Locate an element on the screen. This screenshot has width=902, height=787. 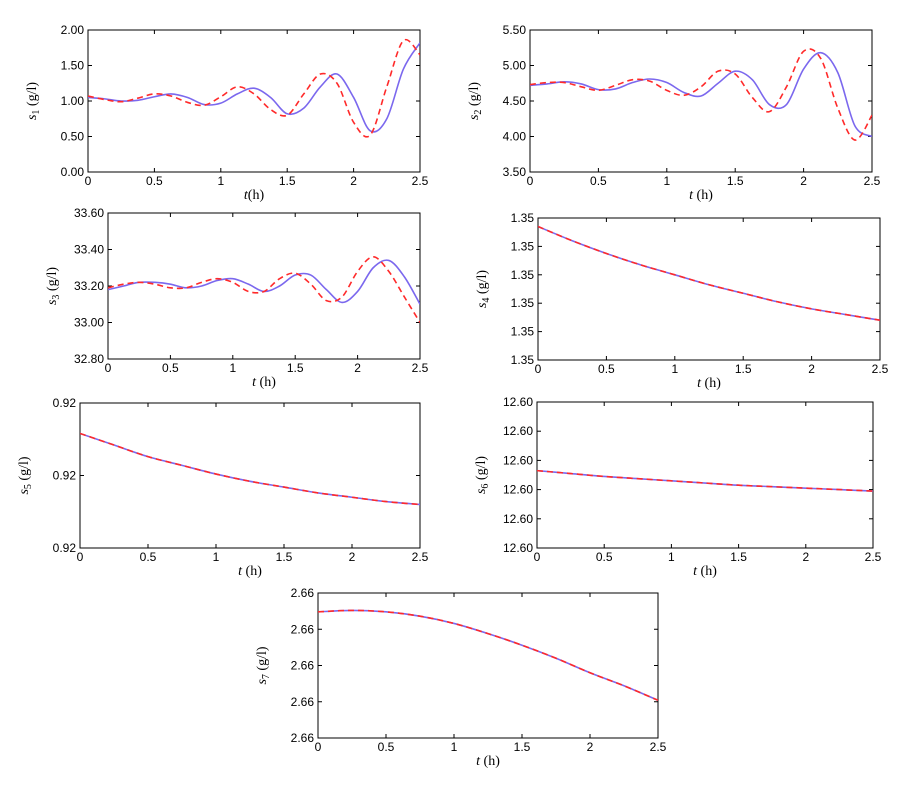
y-tick-label: 4.50 is located at coordinates (515, 101).